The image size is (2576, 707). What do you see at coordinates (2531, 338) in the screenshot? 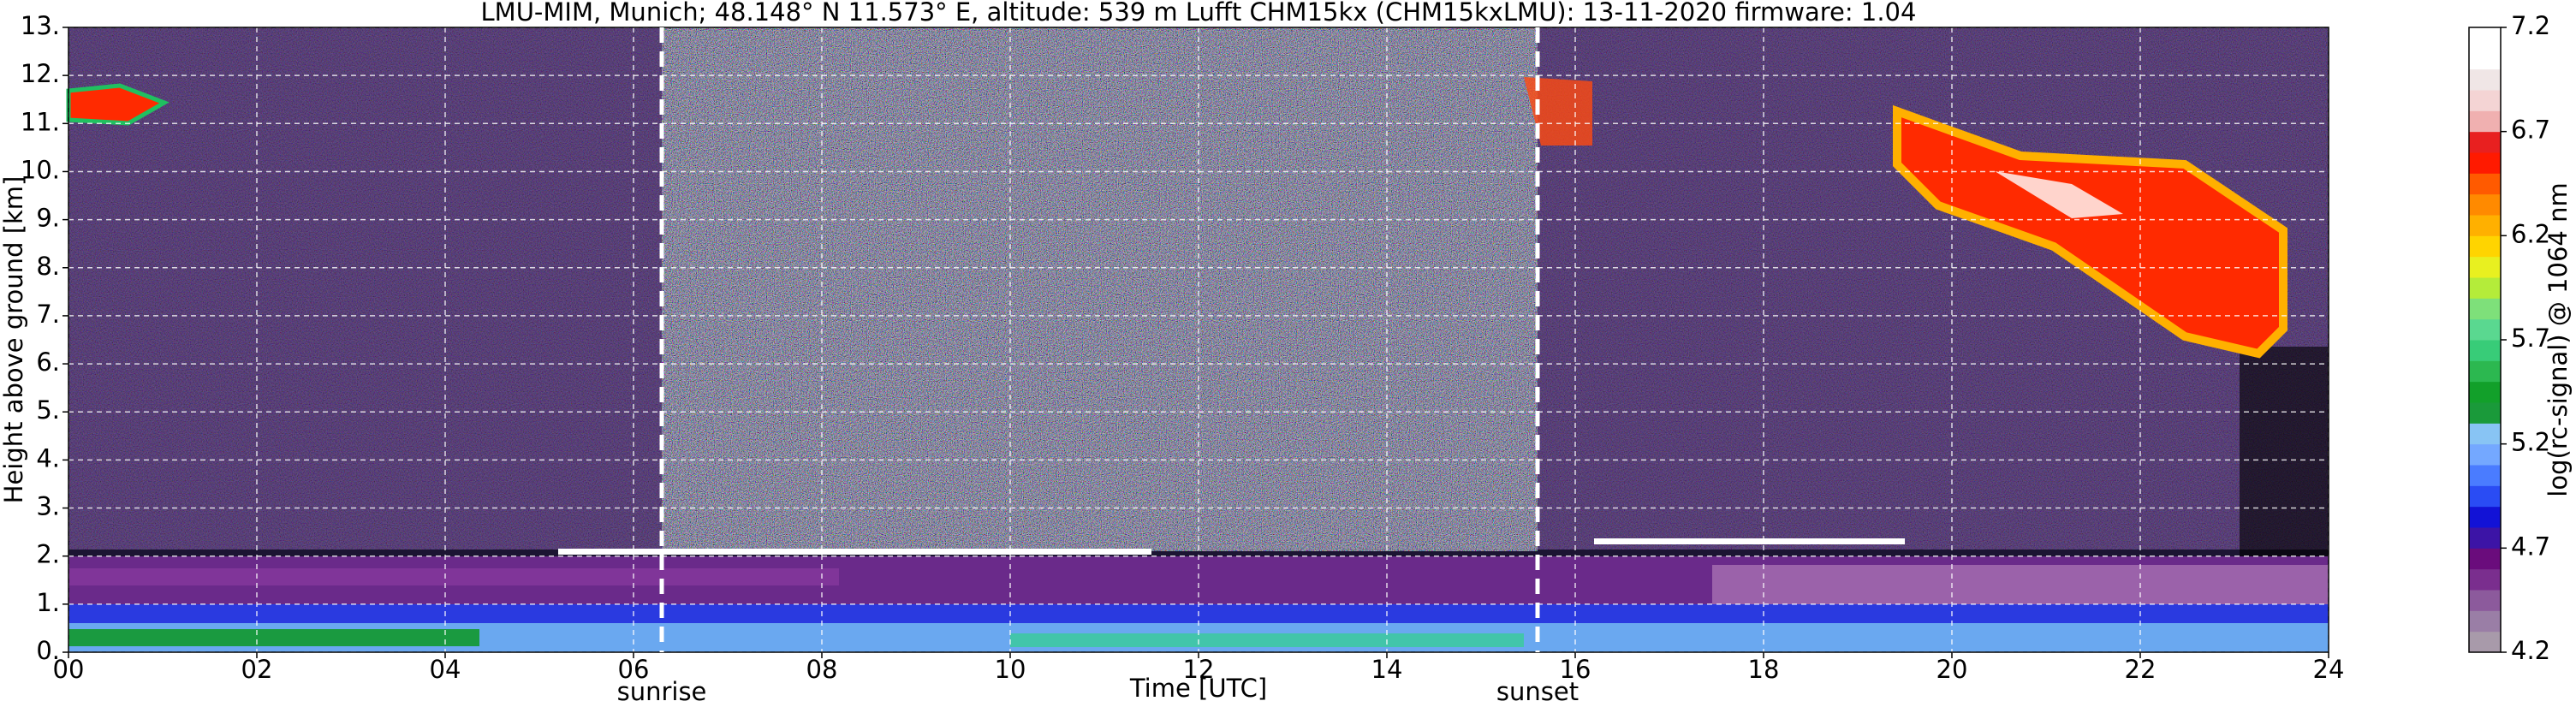
I see `colorbar-tick-label: 5.7` at bounding box center [2531, 338].